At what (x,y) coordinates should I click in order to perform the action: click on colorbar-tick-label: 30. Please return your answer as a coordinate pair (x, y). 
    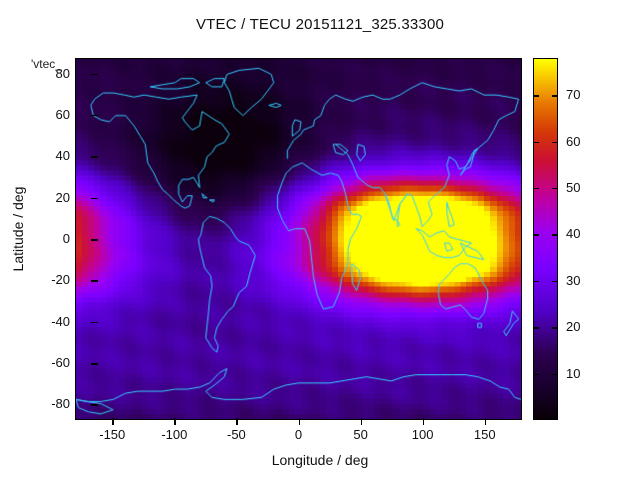
    Looking at the image, I should click on (573, 280).